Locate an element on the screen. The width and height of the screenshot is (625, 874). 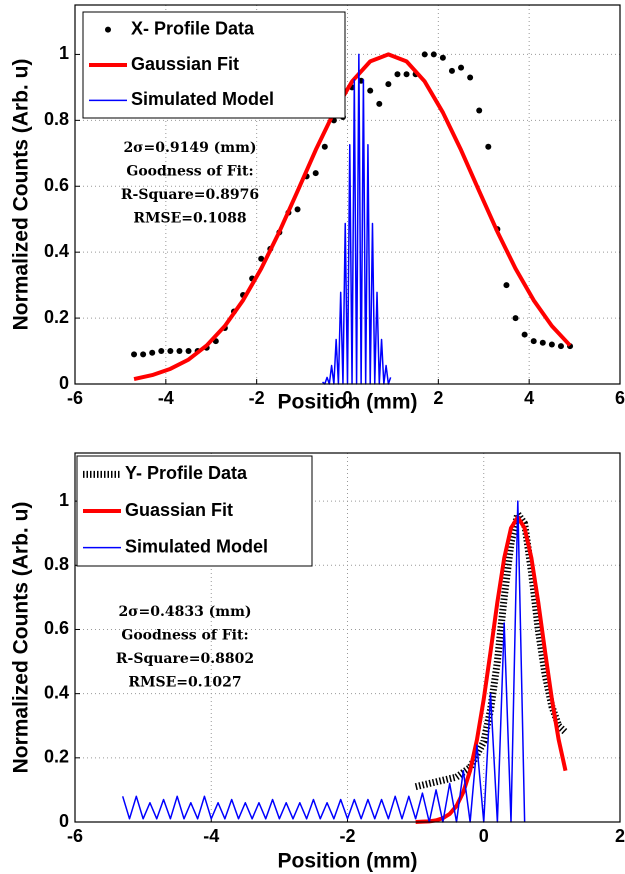
annotation: RMSE=0.1088 is located at coordinates (189, 219).